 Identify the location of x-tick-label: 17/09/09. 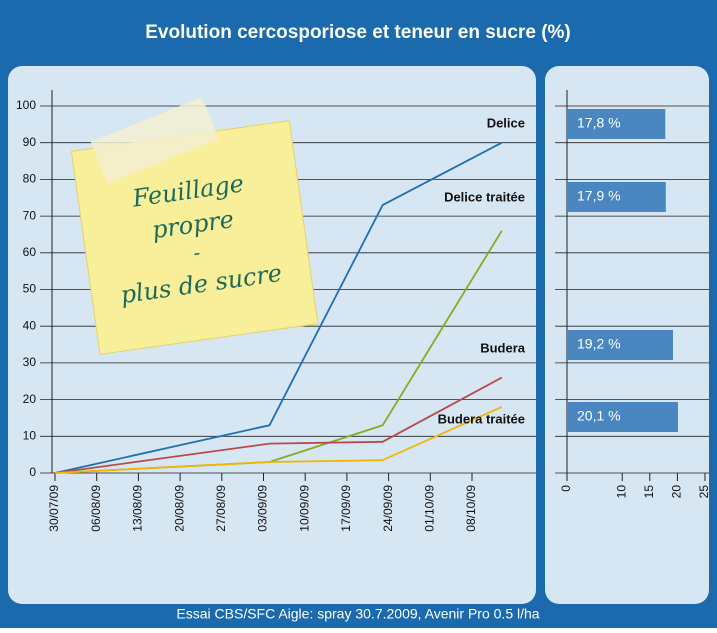
(346, 508).